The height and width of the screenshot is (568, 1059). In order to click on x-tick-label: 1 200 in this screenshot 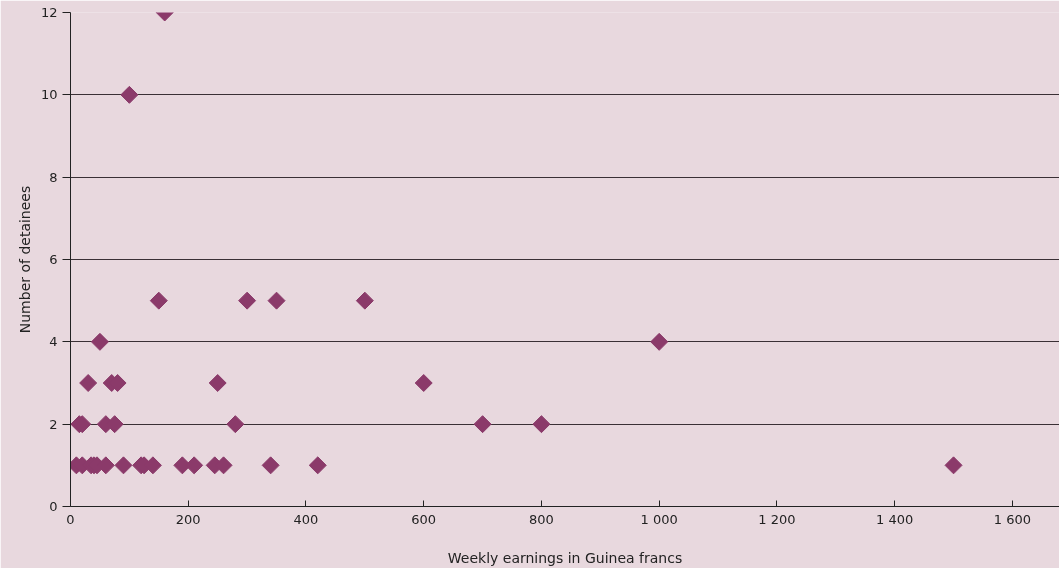, I will do `click(777, 519)`.